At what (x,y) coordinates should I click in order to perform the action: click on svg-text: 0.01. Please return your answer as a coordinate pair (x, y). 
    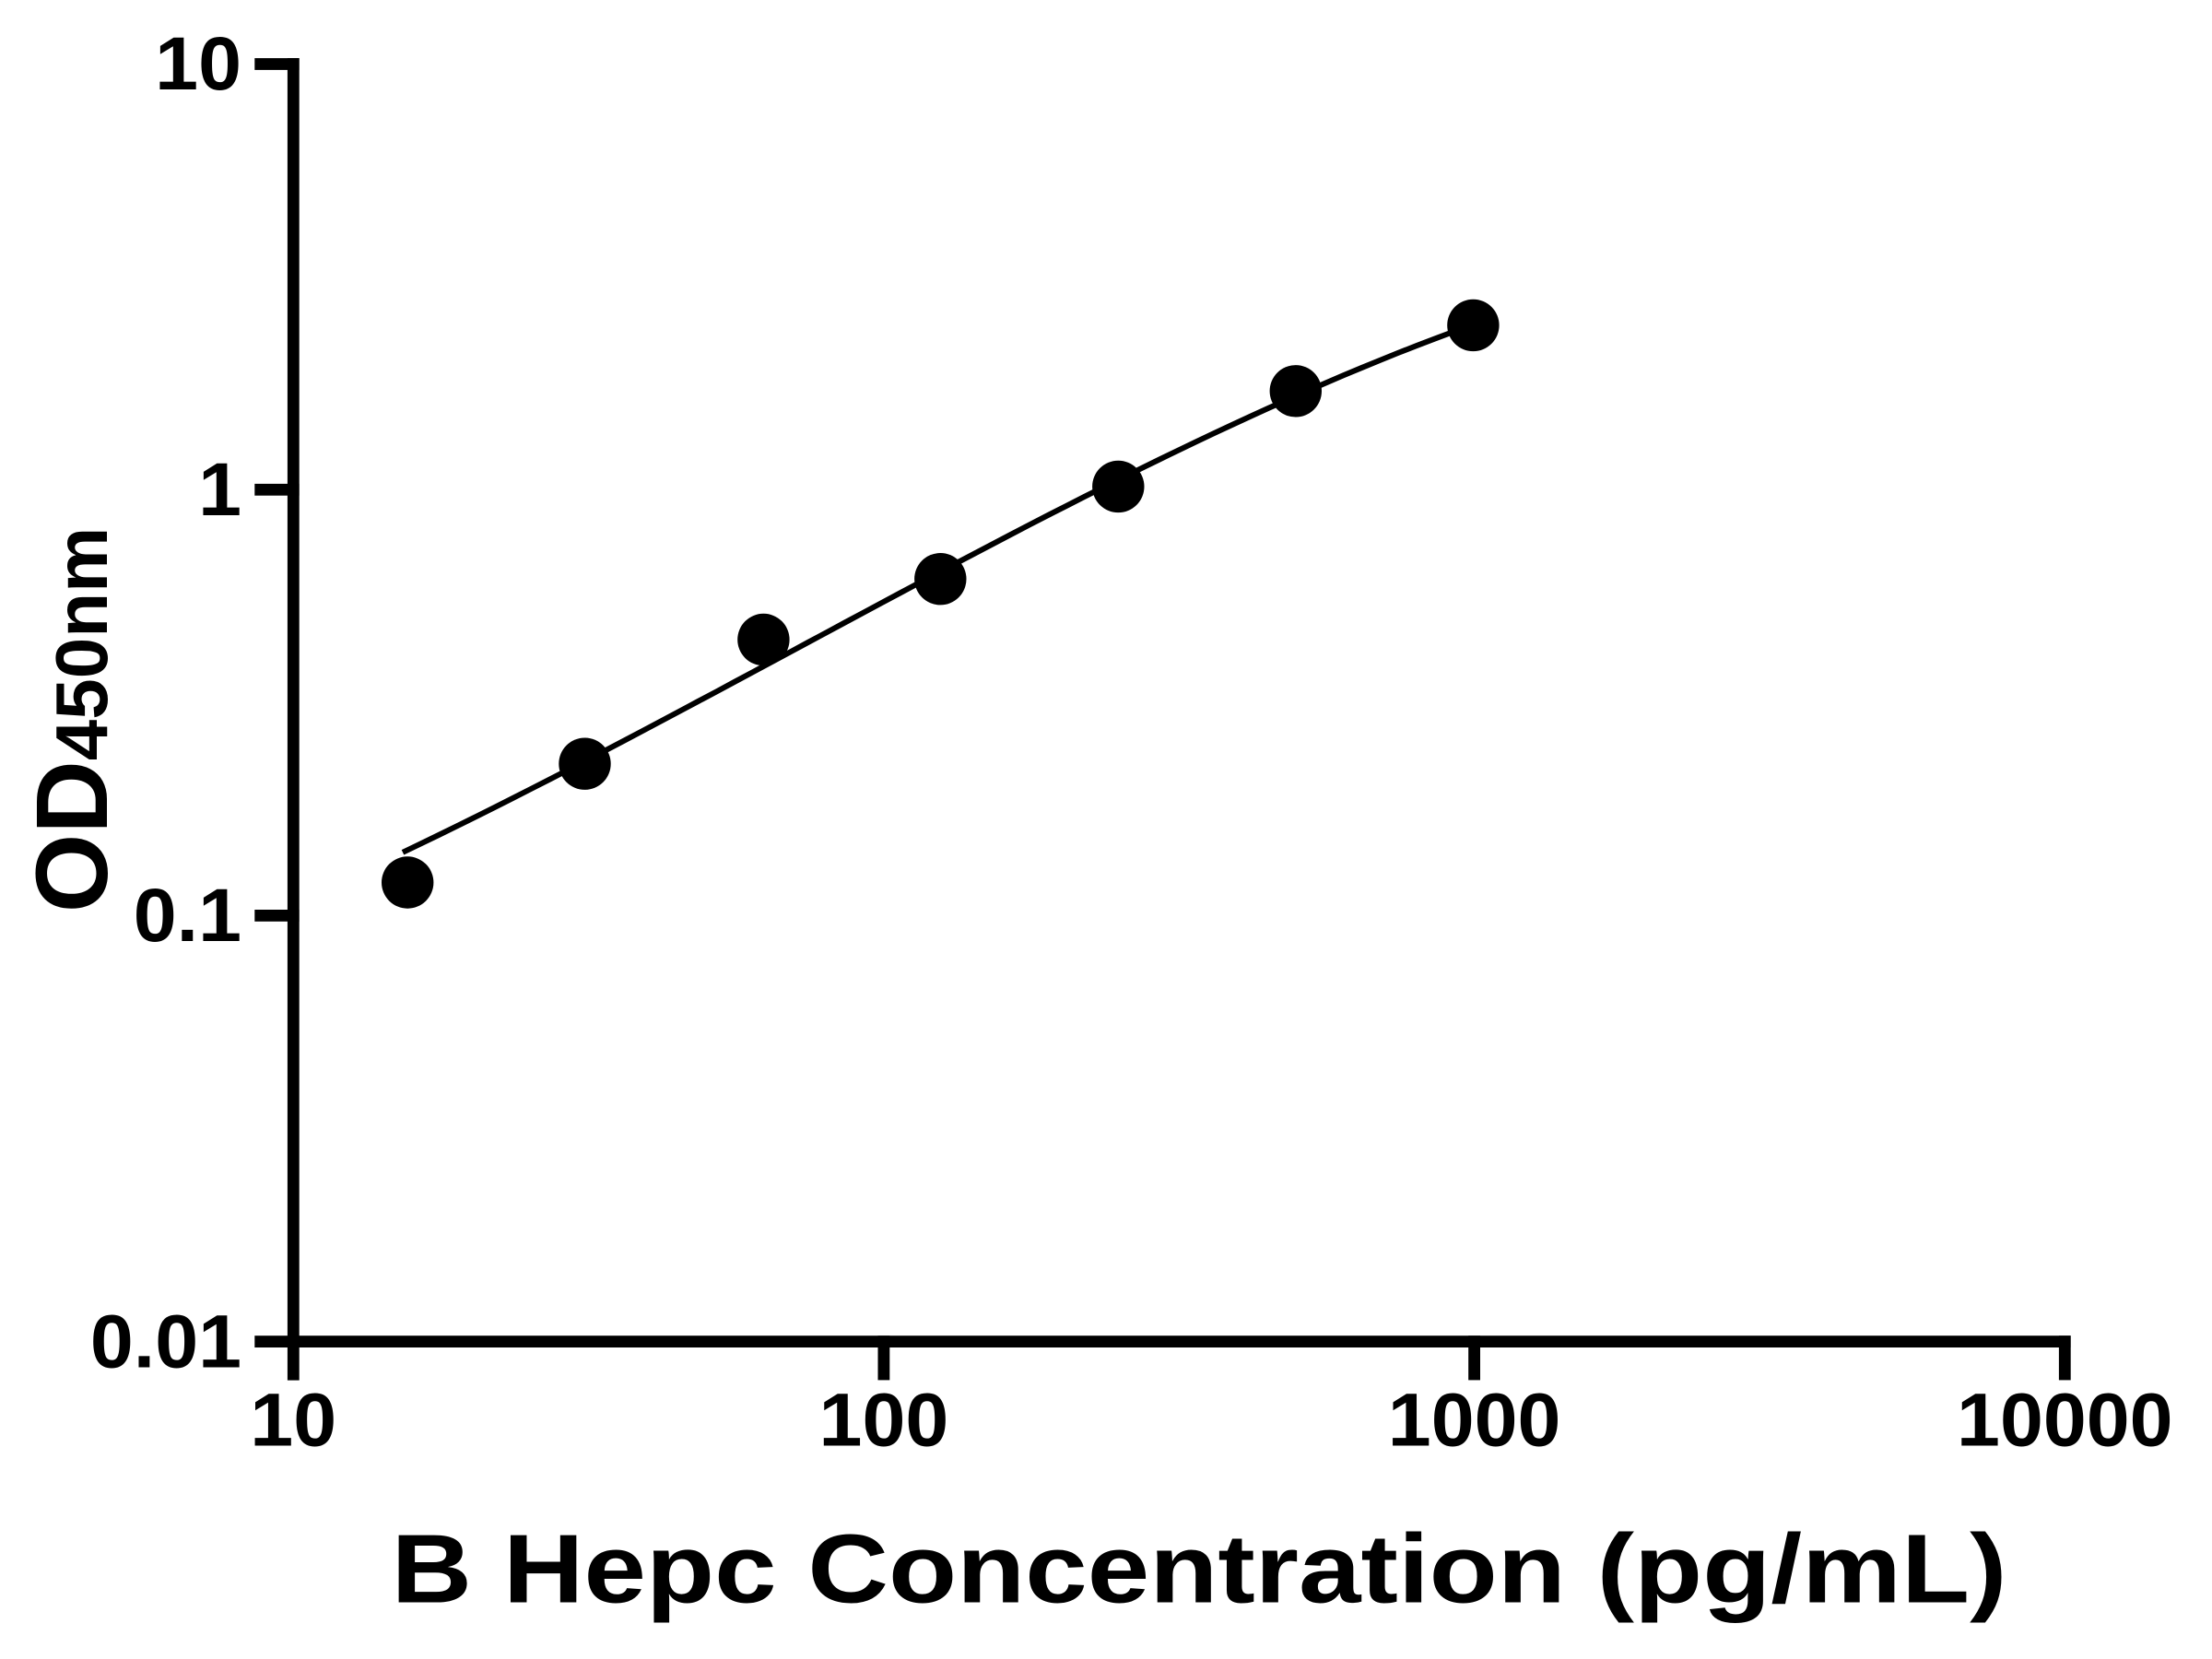
    Looking at the image, I should click on (165, 1341).